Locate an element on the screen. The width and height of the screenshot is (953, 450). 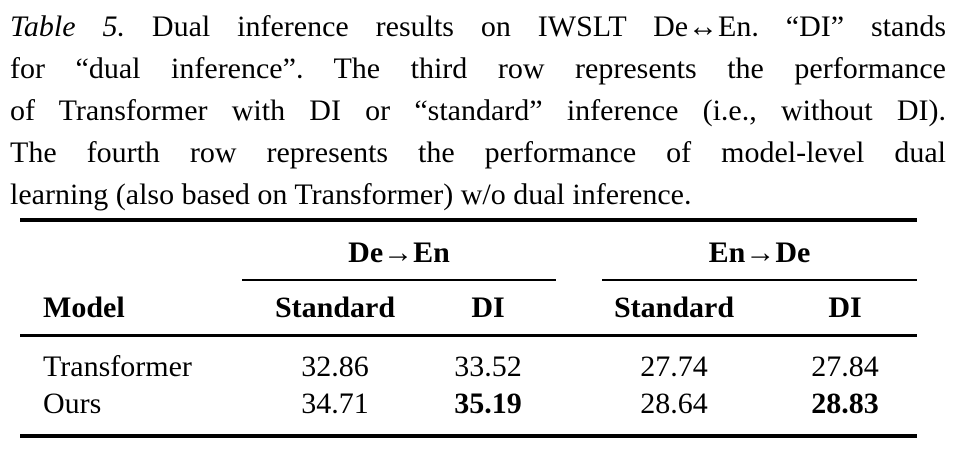
column-header-model: Model is located at coordinates (84, 307).